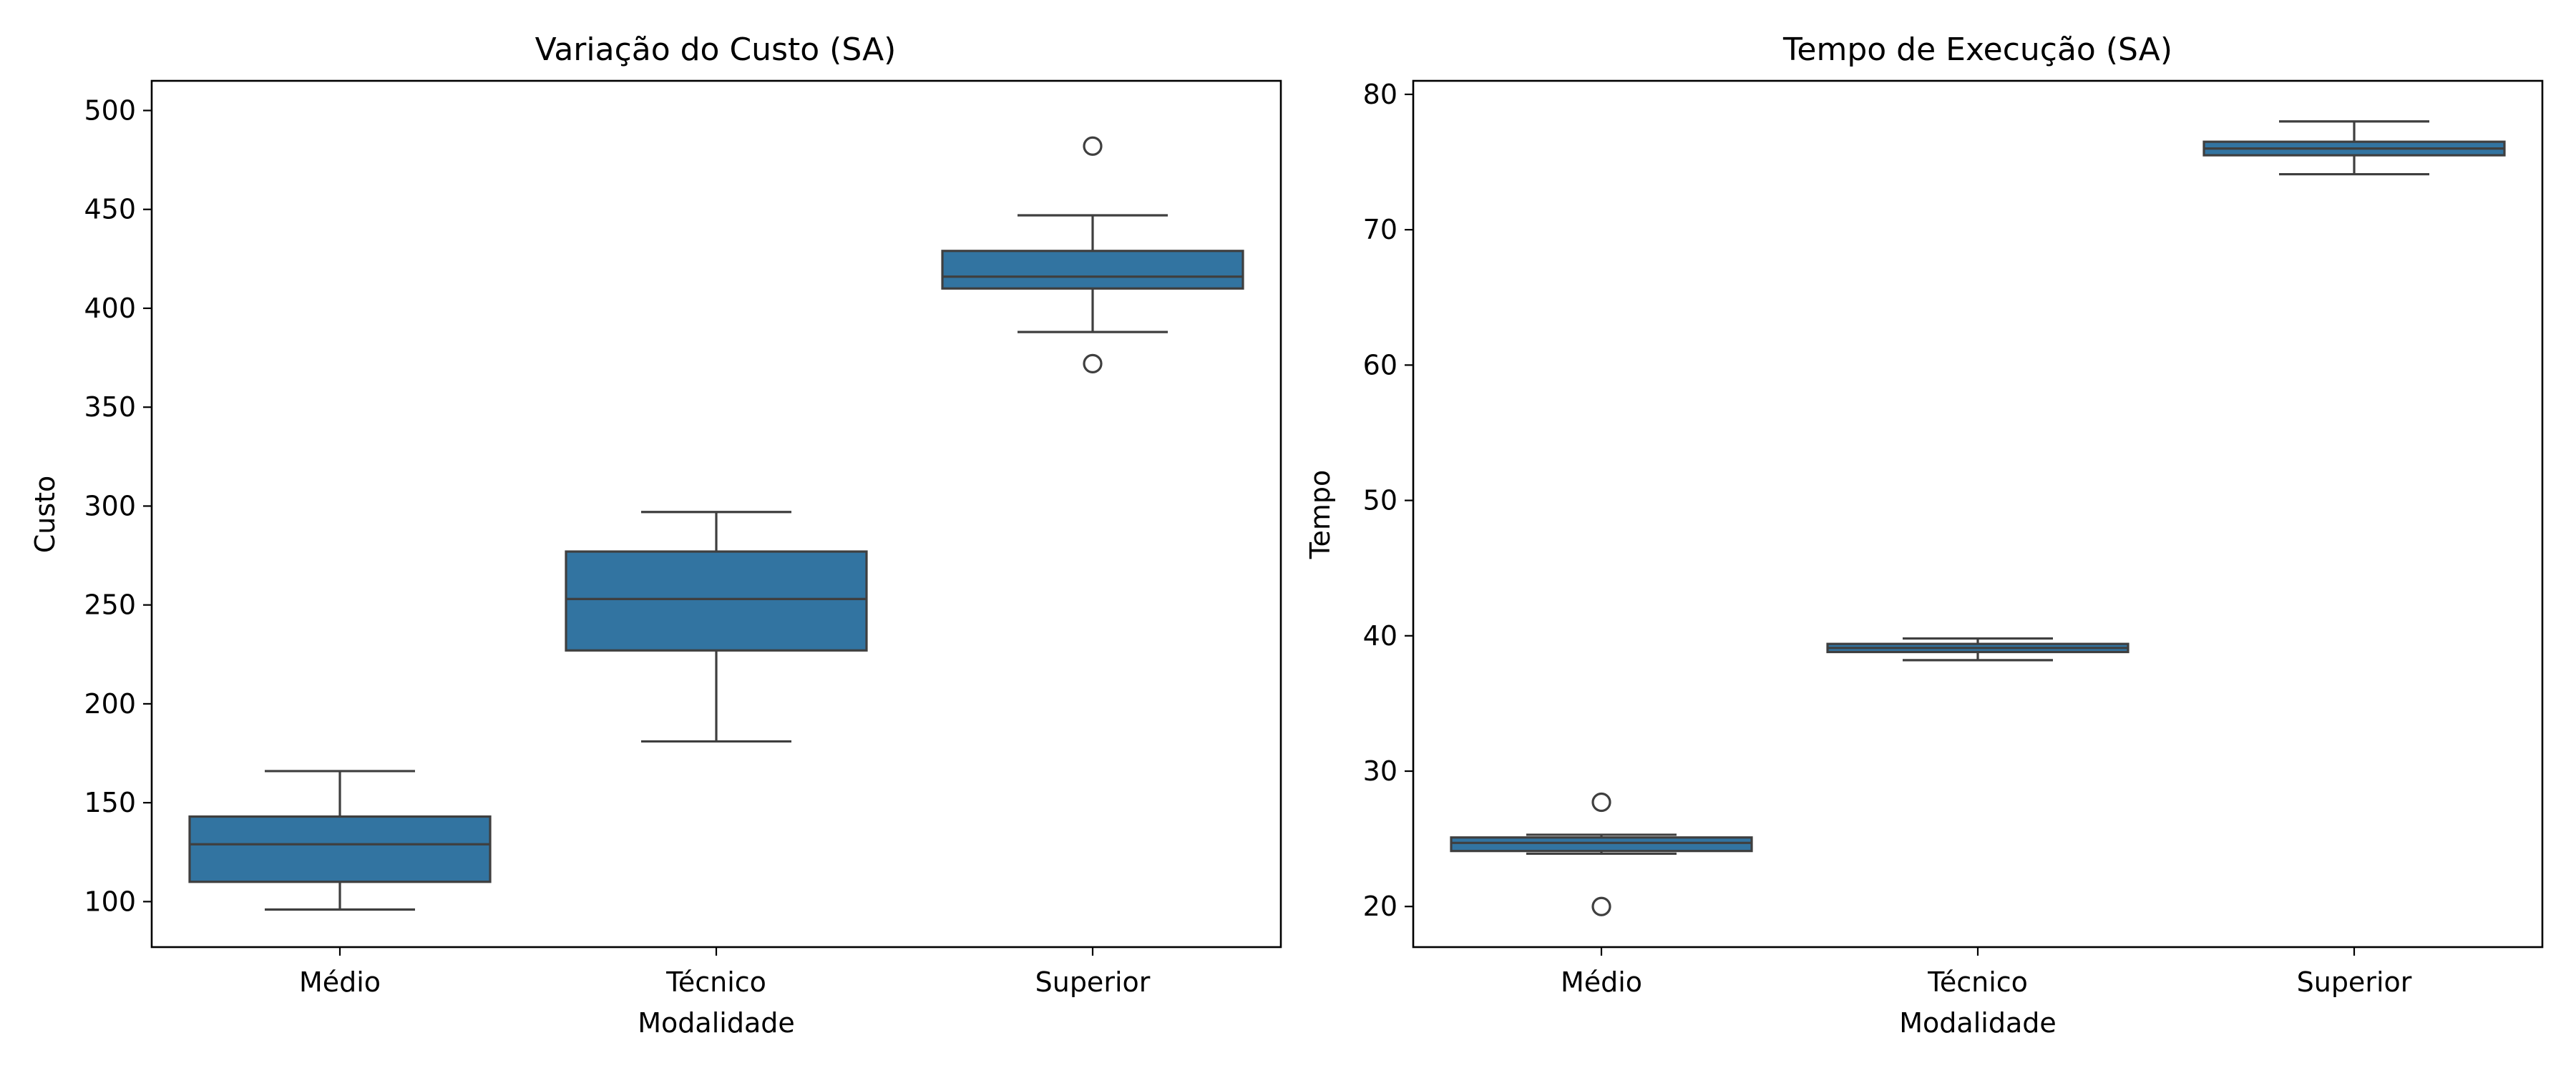 The image size is (2576, 1073). Describe the element at coordinates (1380, 907) in the screenshot. I see `y-tick-label: 20` at that location.